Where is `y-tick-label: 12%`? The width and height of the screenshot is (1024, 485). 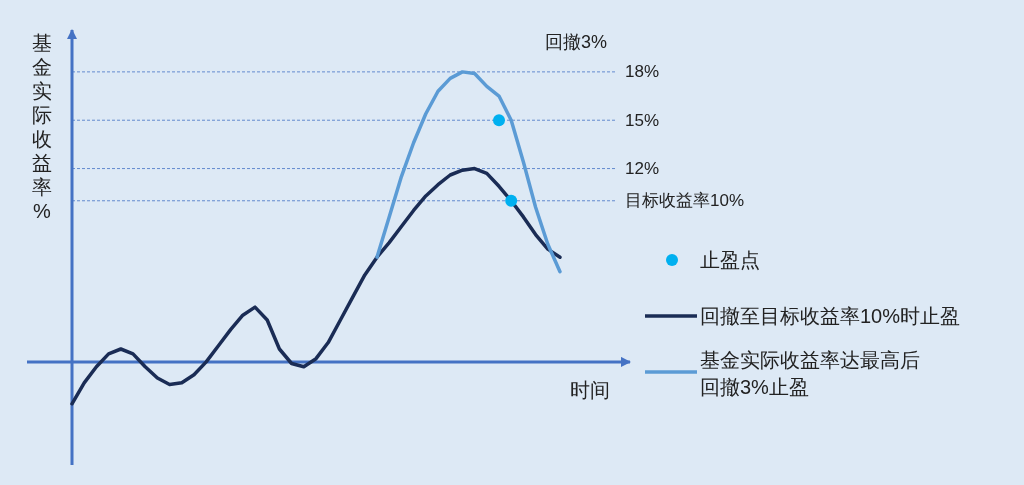
y-tick-label: 12% is located at coordinates (642, 169).